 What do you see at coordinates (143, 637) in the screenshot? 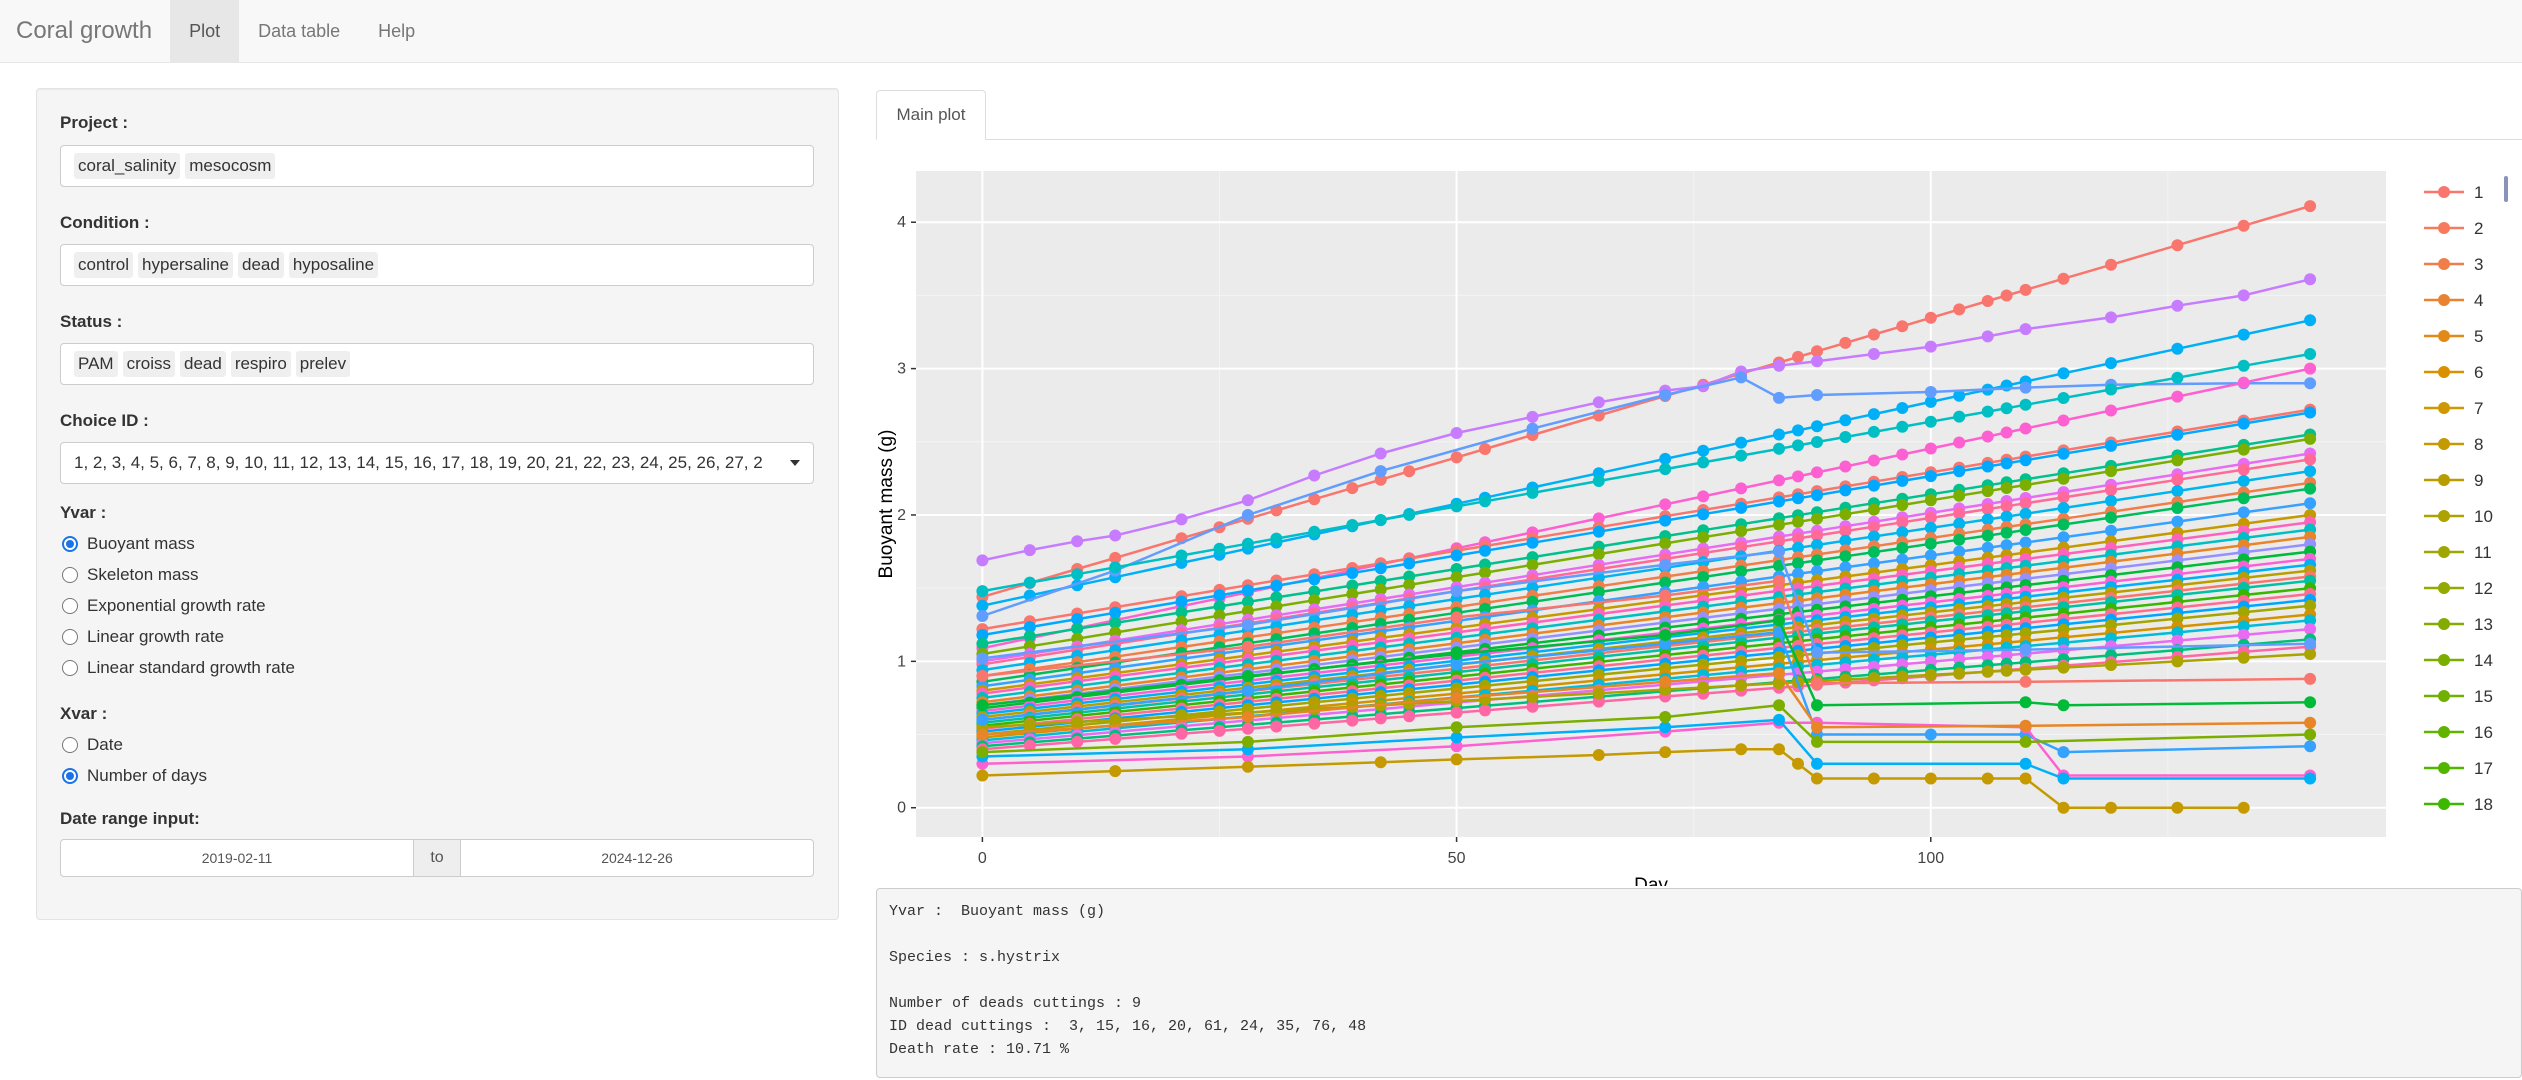
I see `yvar-option-linear-growth-rate: Linear growth rate` at bounding box center [143, 637].